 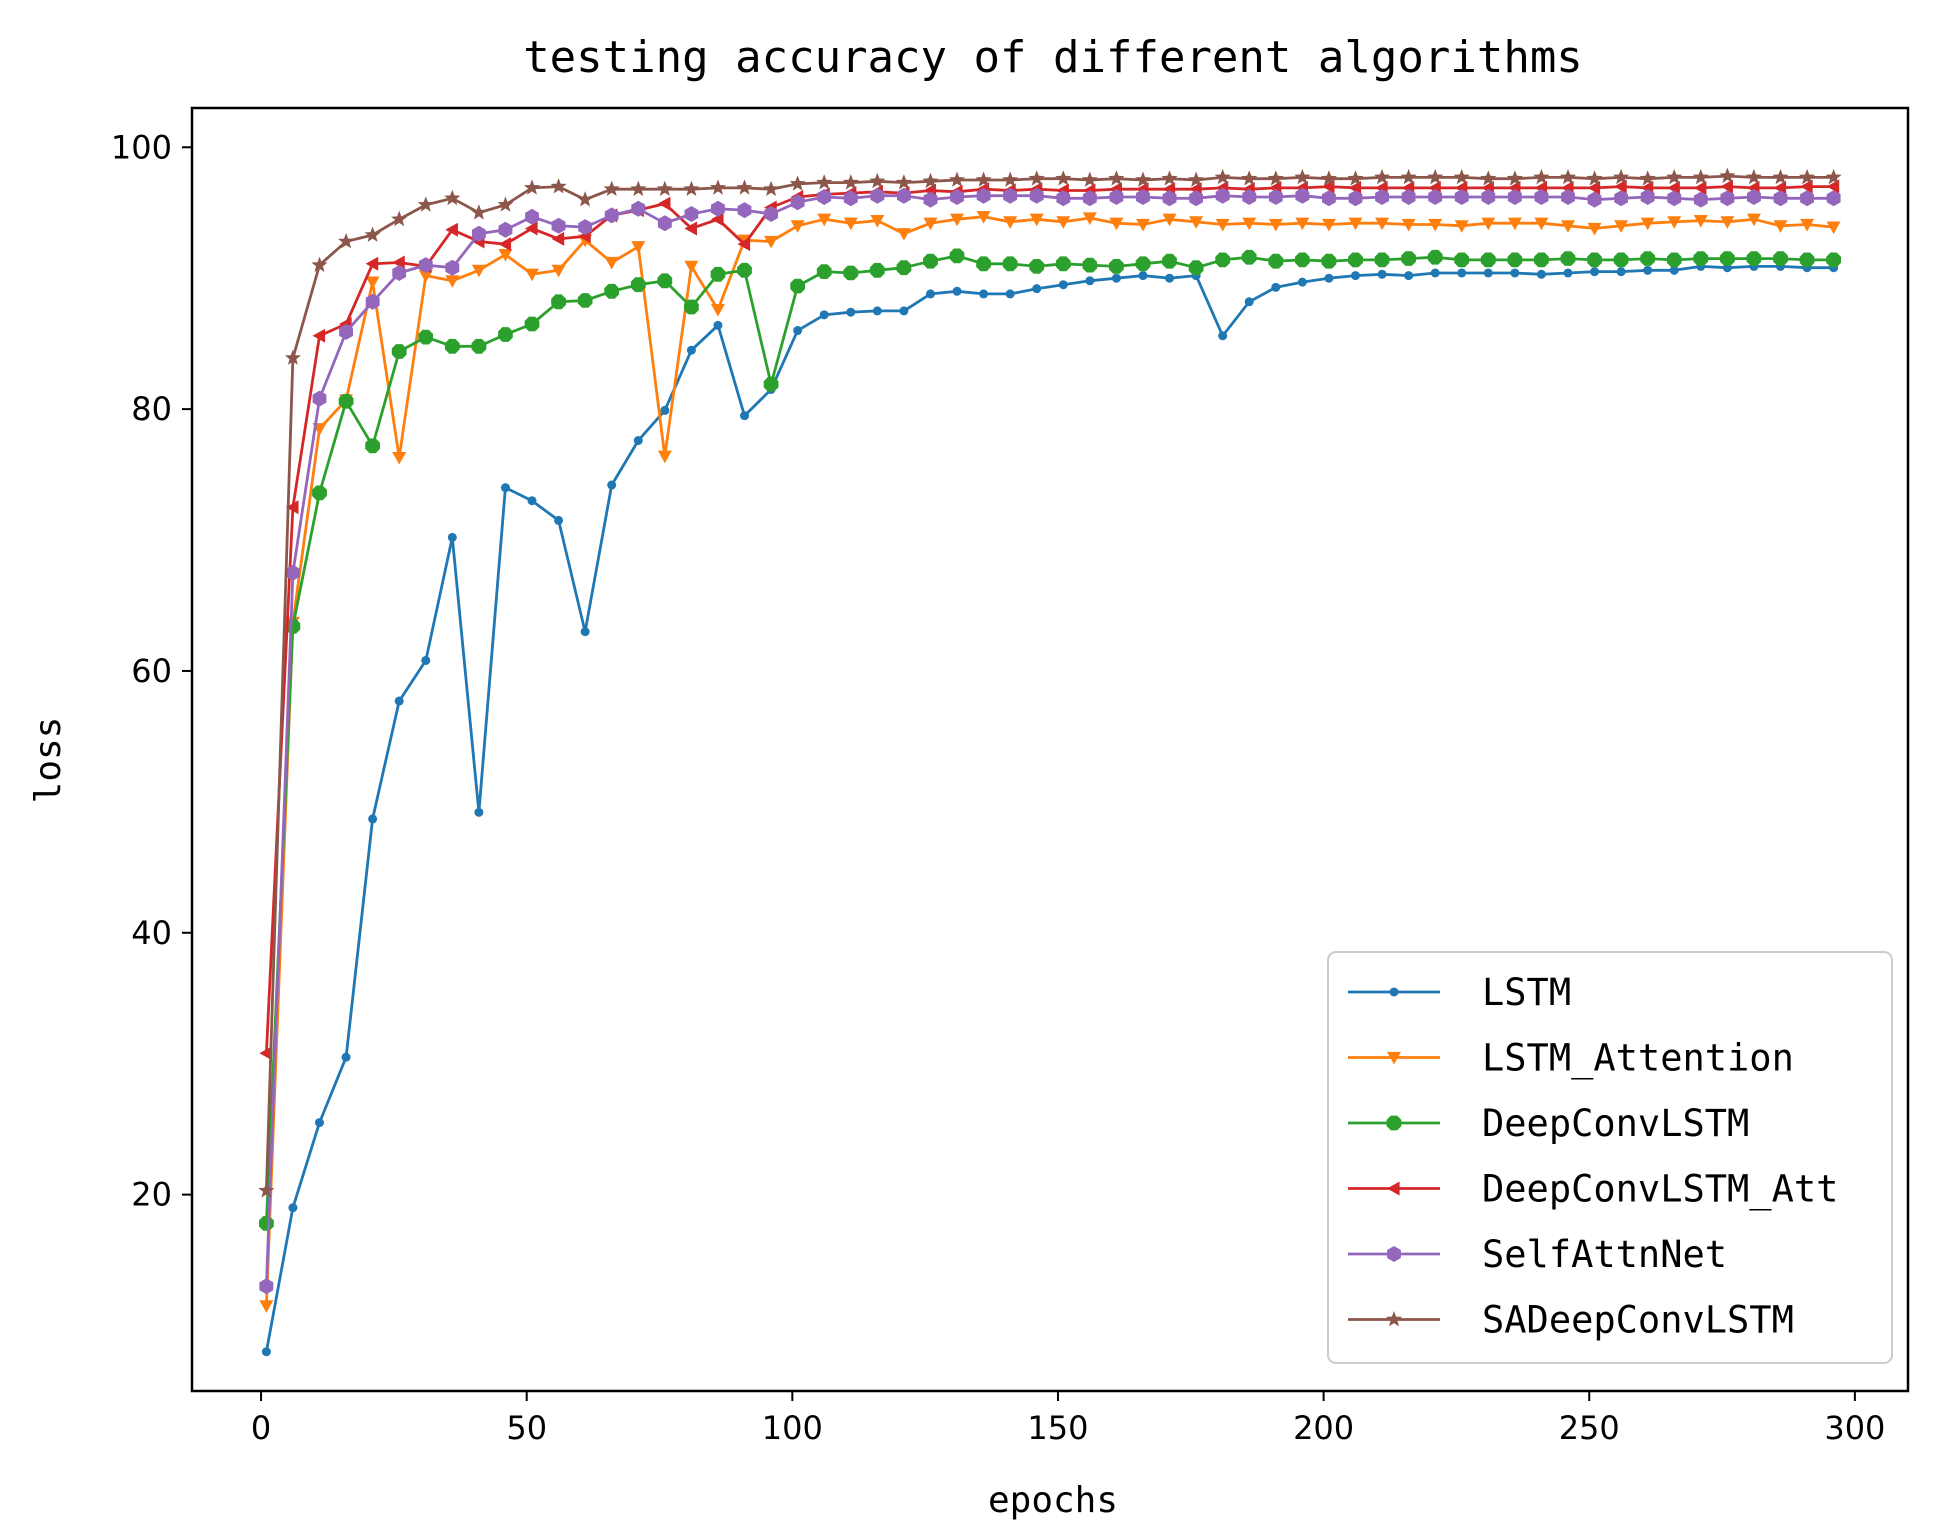 What do you see at coordinates (1394, 1254) in the screenshot?
I see `legend-marker-selfattnnet` at bounding box center [1394, 1254].